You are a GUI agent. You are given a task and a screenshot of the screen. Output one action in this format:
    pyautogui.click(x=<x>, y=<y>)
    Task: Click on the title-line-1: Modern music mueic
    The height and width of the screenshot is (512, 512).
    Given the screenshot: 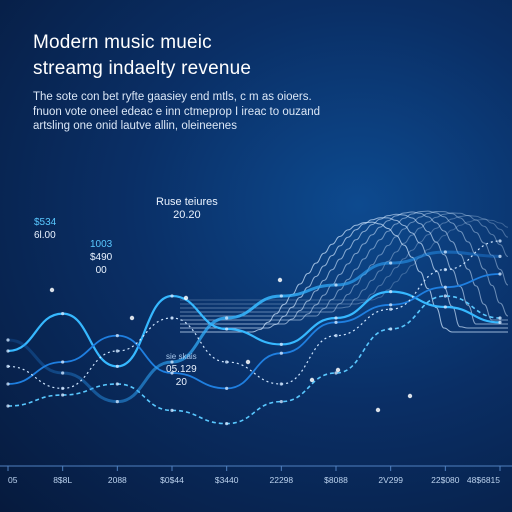 What is the action you would take?
    pyautogui.click(x=122, y=42)
    